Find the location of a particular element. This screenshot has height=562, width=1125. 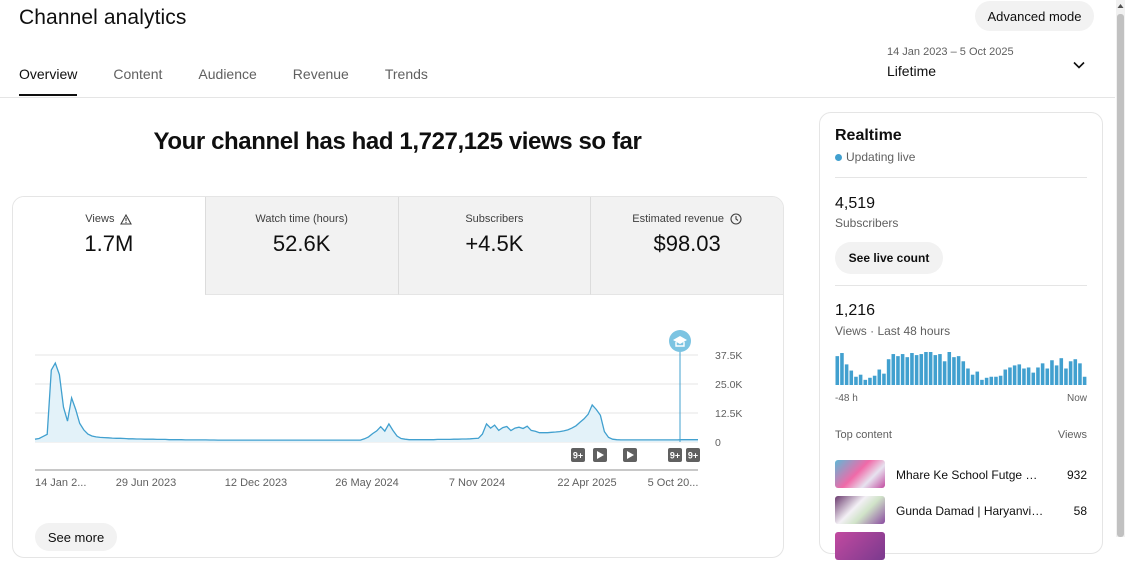

realtime-axis-end: Now is located at coordinates (1076, 398).